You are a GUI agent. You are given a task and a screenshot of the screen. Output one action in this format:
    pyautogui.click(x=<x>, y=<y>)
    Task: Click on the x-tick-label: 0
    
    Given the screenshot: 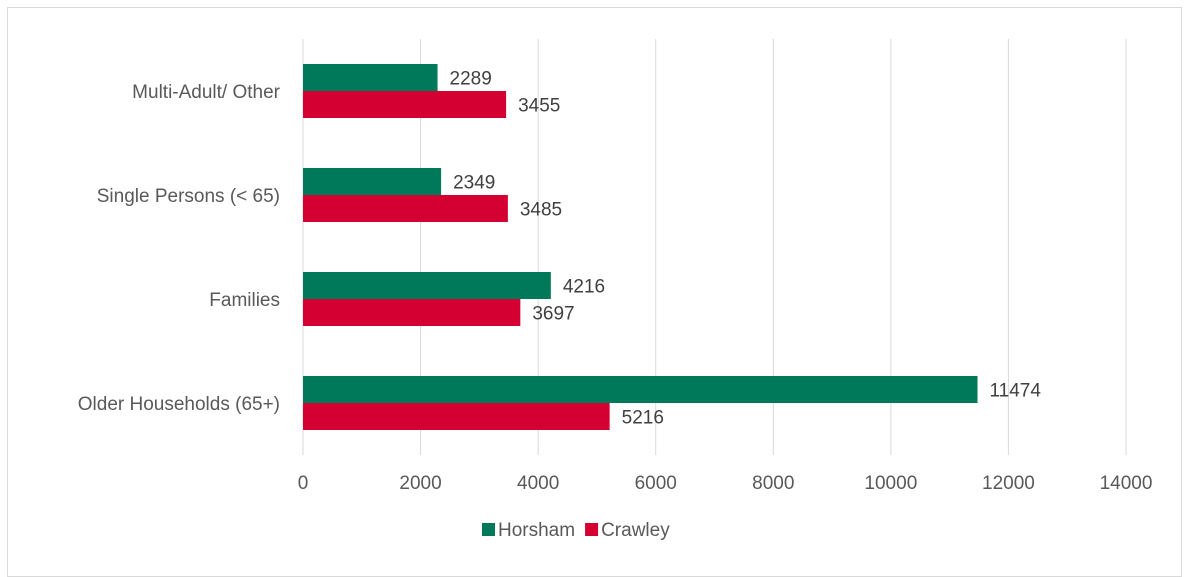 What is the action you would take?
    pyautogui.click(x=303, y=483)
    